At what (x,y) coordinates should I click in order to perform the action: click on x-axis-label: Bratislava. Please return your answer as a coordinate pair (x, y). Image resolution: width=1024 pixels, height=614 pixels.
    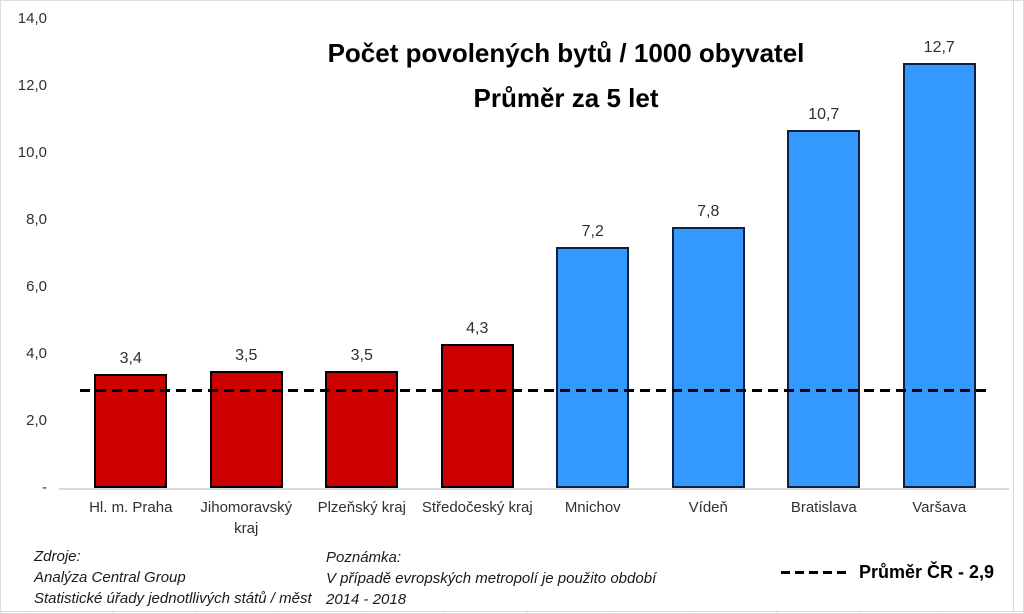
    Looking at the image, I should click on (823, 507).